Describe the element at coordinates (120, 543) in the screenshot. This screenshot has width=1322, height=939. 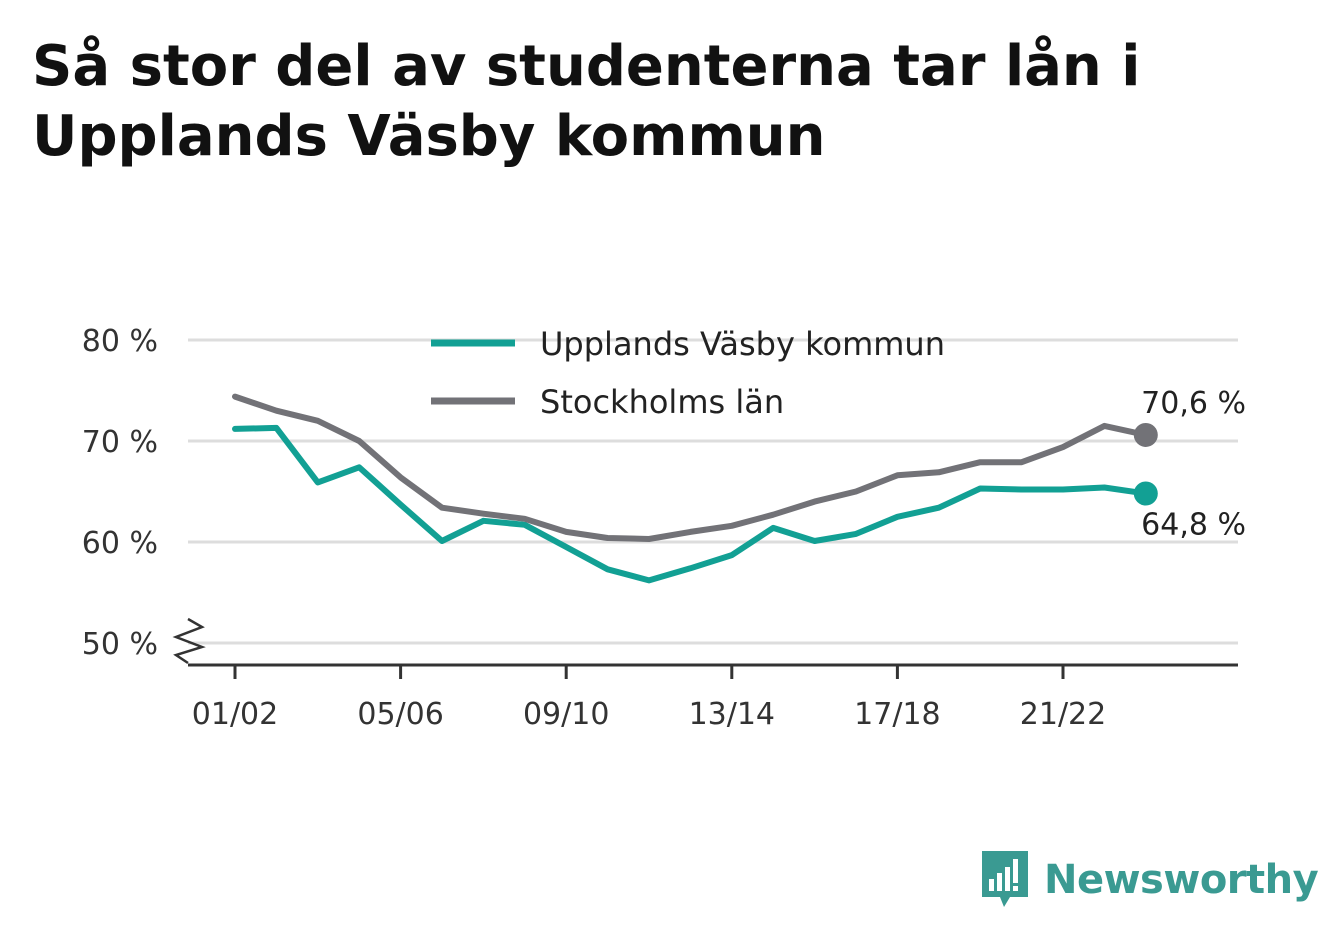
I see `y-tick-label: 60 %` at that location.